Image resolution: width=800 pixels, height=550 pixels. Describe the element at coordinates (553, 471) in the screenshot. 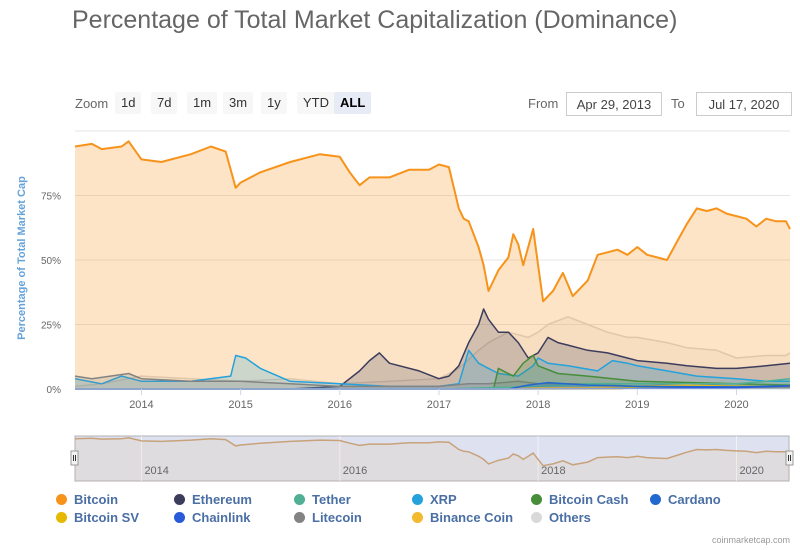

I see `navigator-tick-label: 2018` at that location.